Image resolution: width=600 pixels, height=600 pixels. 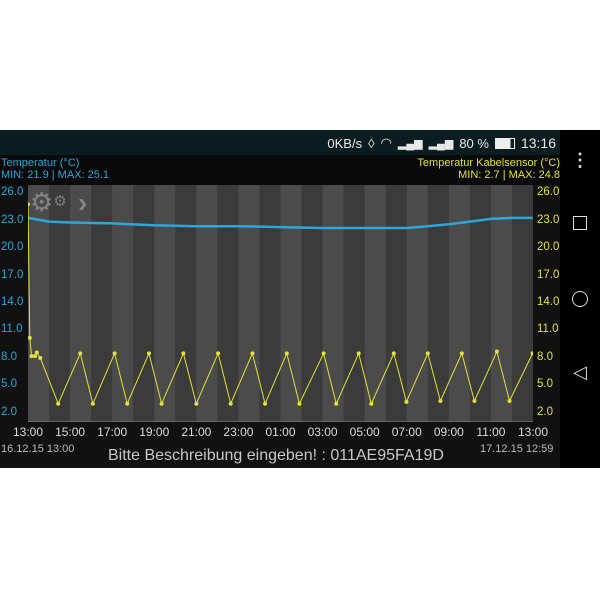 What do you see at coordinates (406, 432) in the screenshot?
I see `x-tick: 07:00` at bounding box center [406, 432].